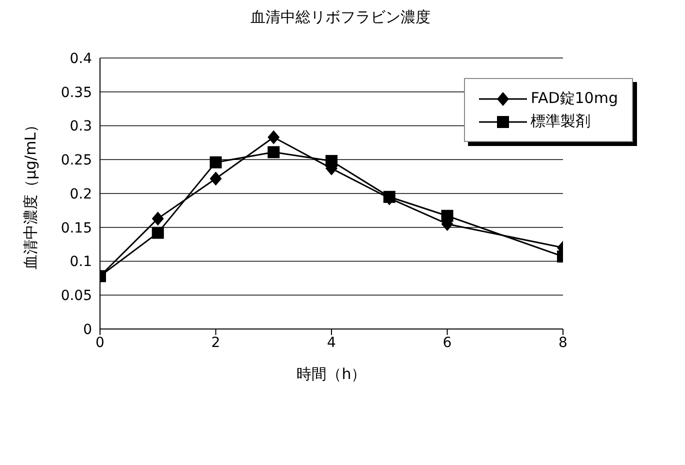 The image size is (685, 465). I want to click on y-tick-label: 0.15, so click(76, 228).